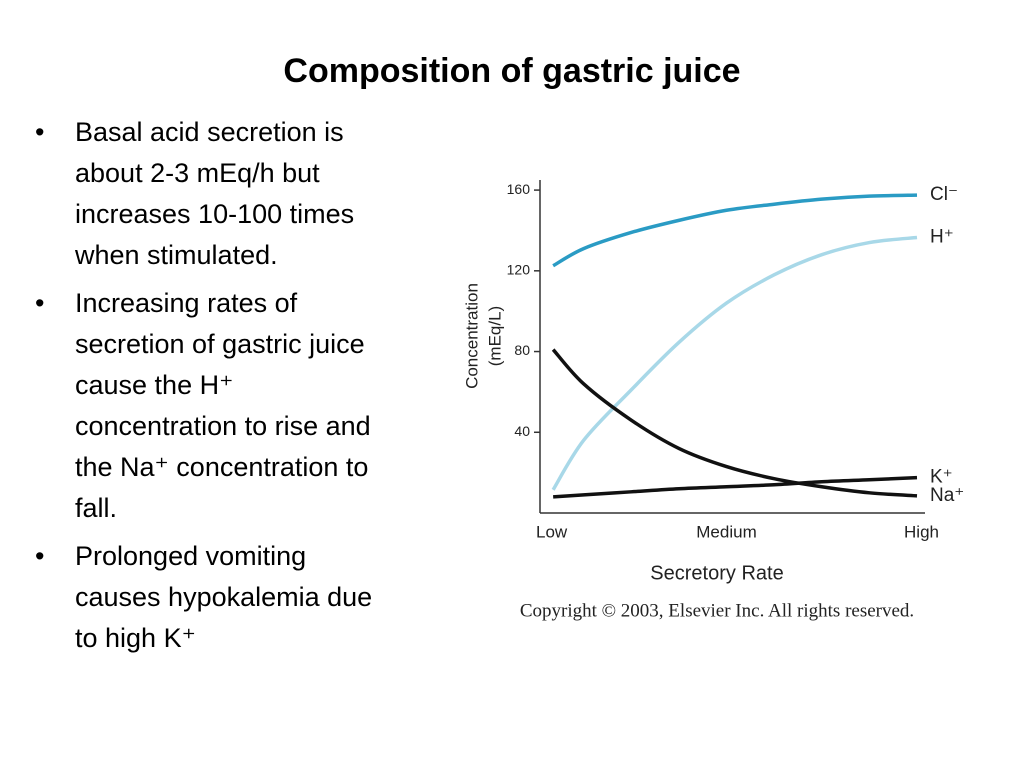 The width and height of the screenshot is (1024, 768). I want to click on legend-label: H⁺, so click(942, 237).